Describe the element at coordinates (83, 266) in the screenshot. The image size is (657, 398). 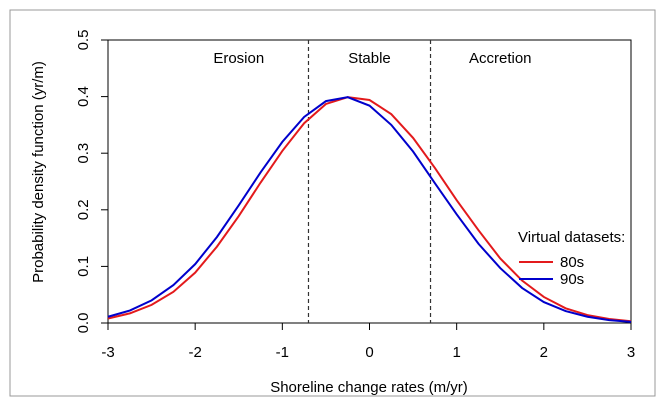
I see `y-tick-label: 0.1` at that location.